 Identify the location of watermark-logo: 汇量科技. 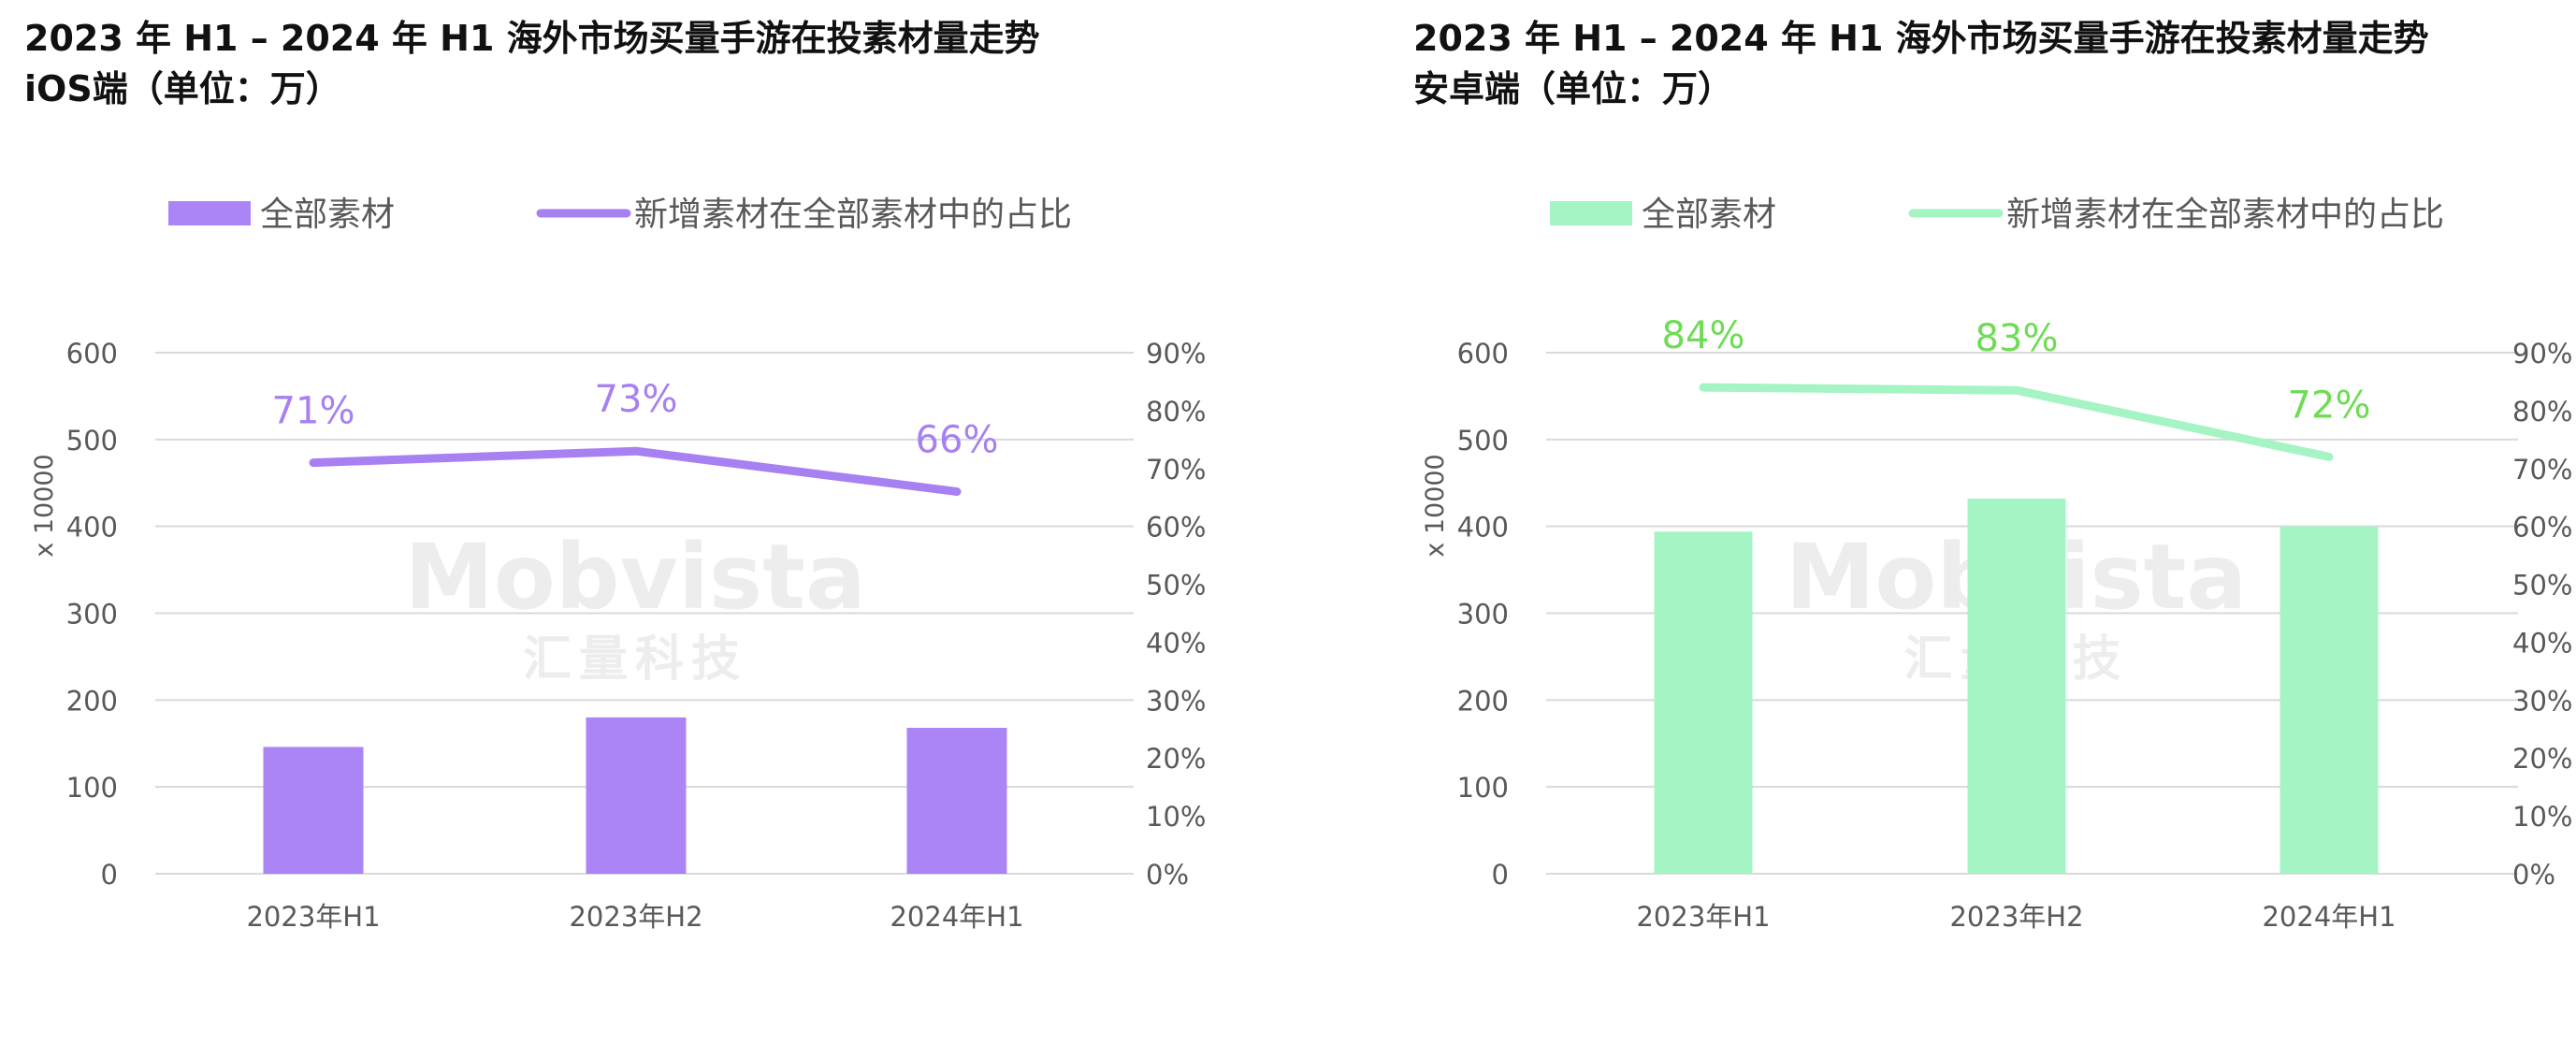
(635, 659).